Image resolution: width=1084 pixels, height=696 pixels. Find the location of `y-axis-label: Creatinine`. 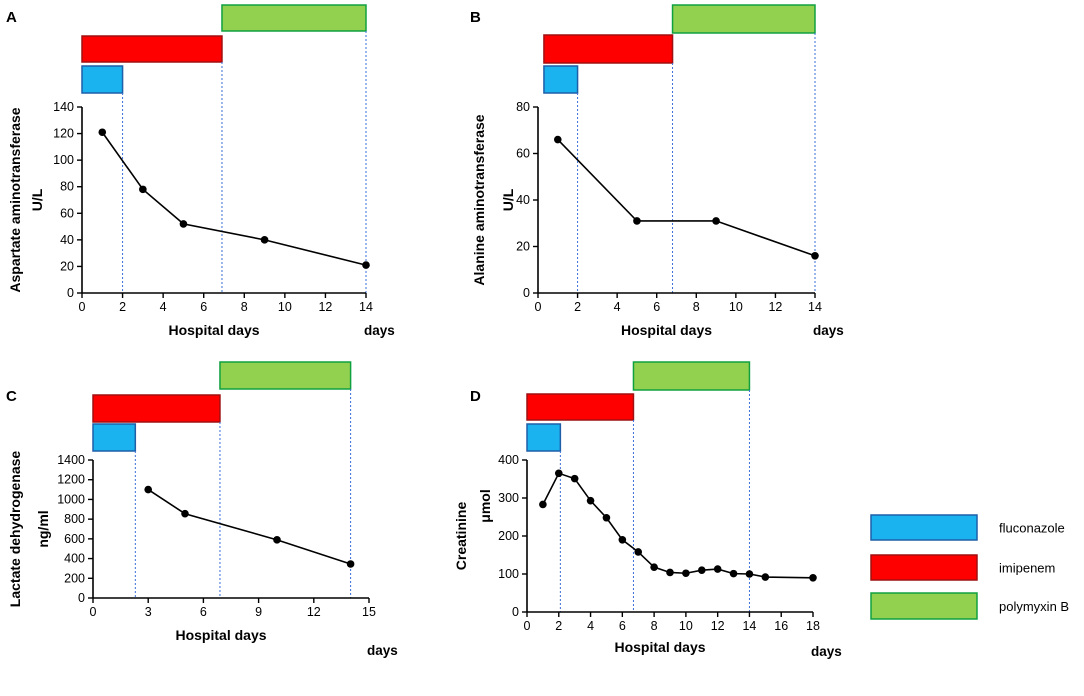

y-axis-label: Creatinine is located at coordinates (461, 536).